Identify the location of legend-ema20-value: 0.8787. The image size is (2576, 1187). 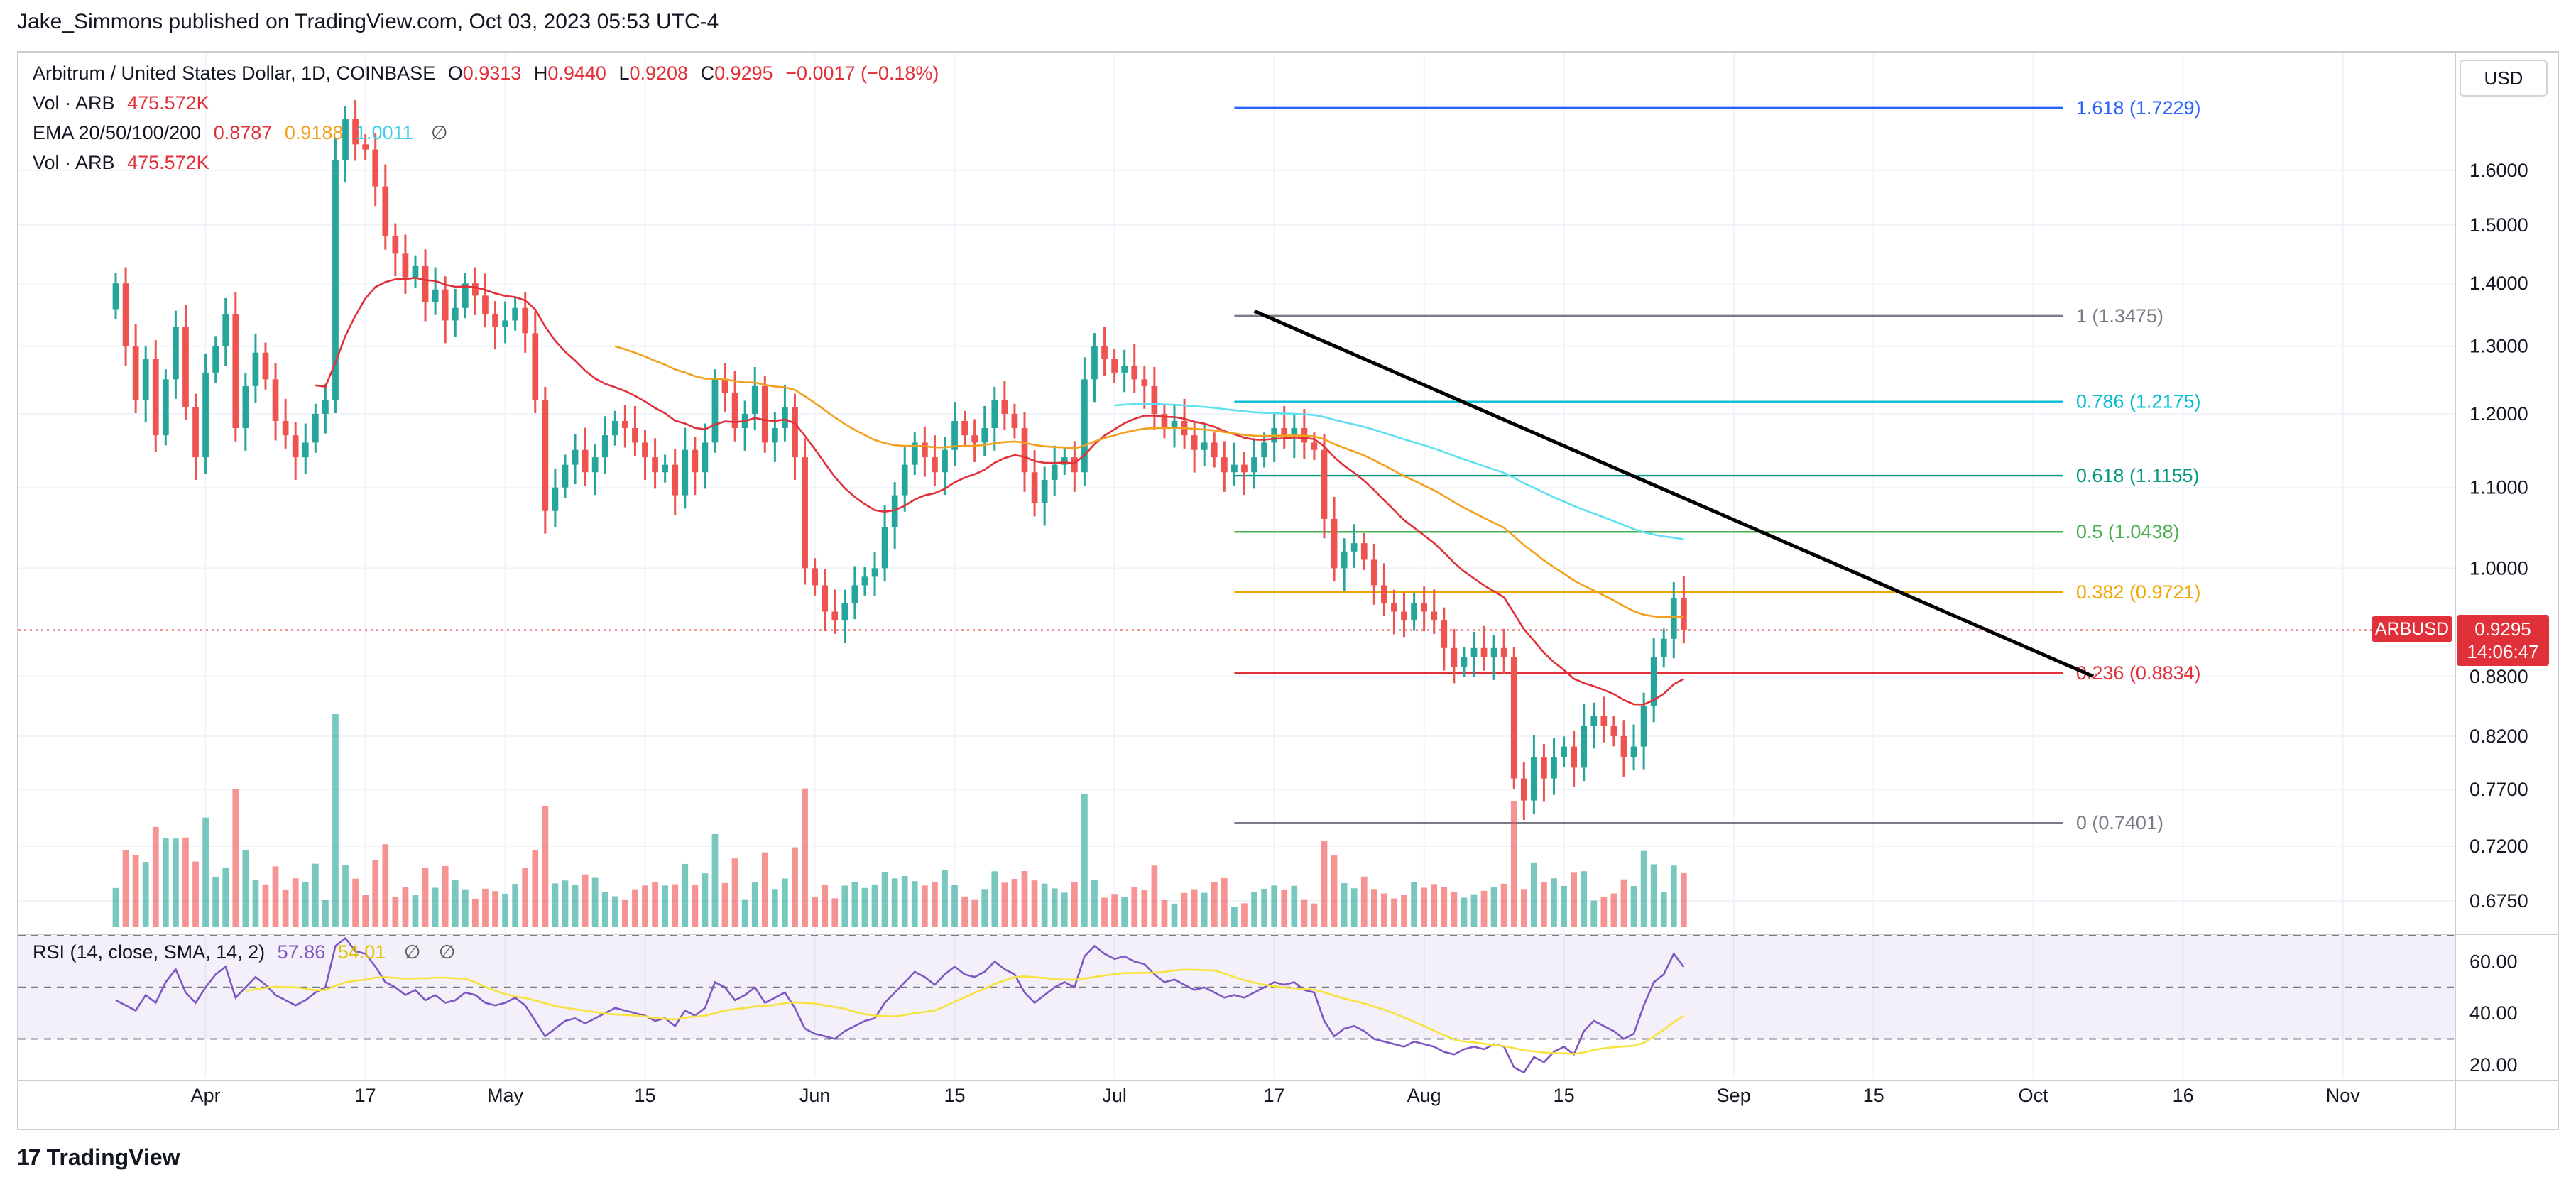
(243, 132).